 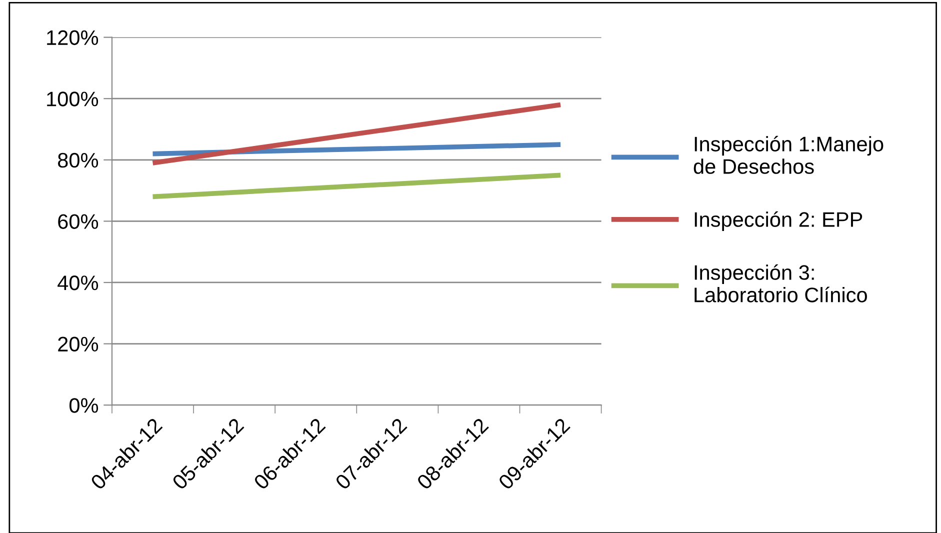 I want to click on legend-label: Inspección 2: EPP, so click(x=778, y=221).